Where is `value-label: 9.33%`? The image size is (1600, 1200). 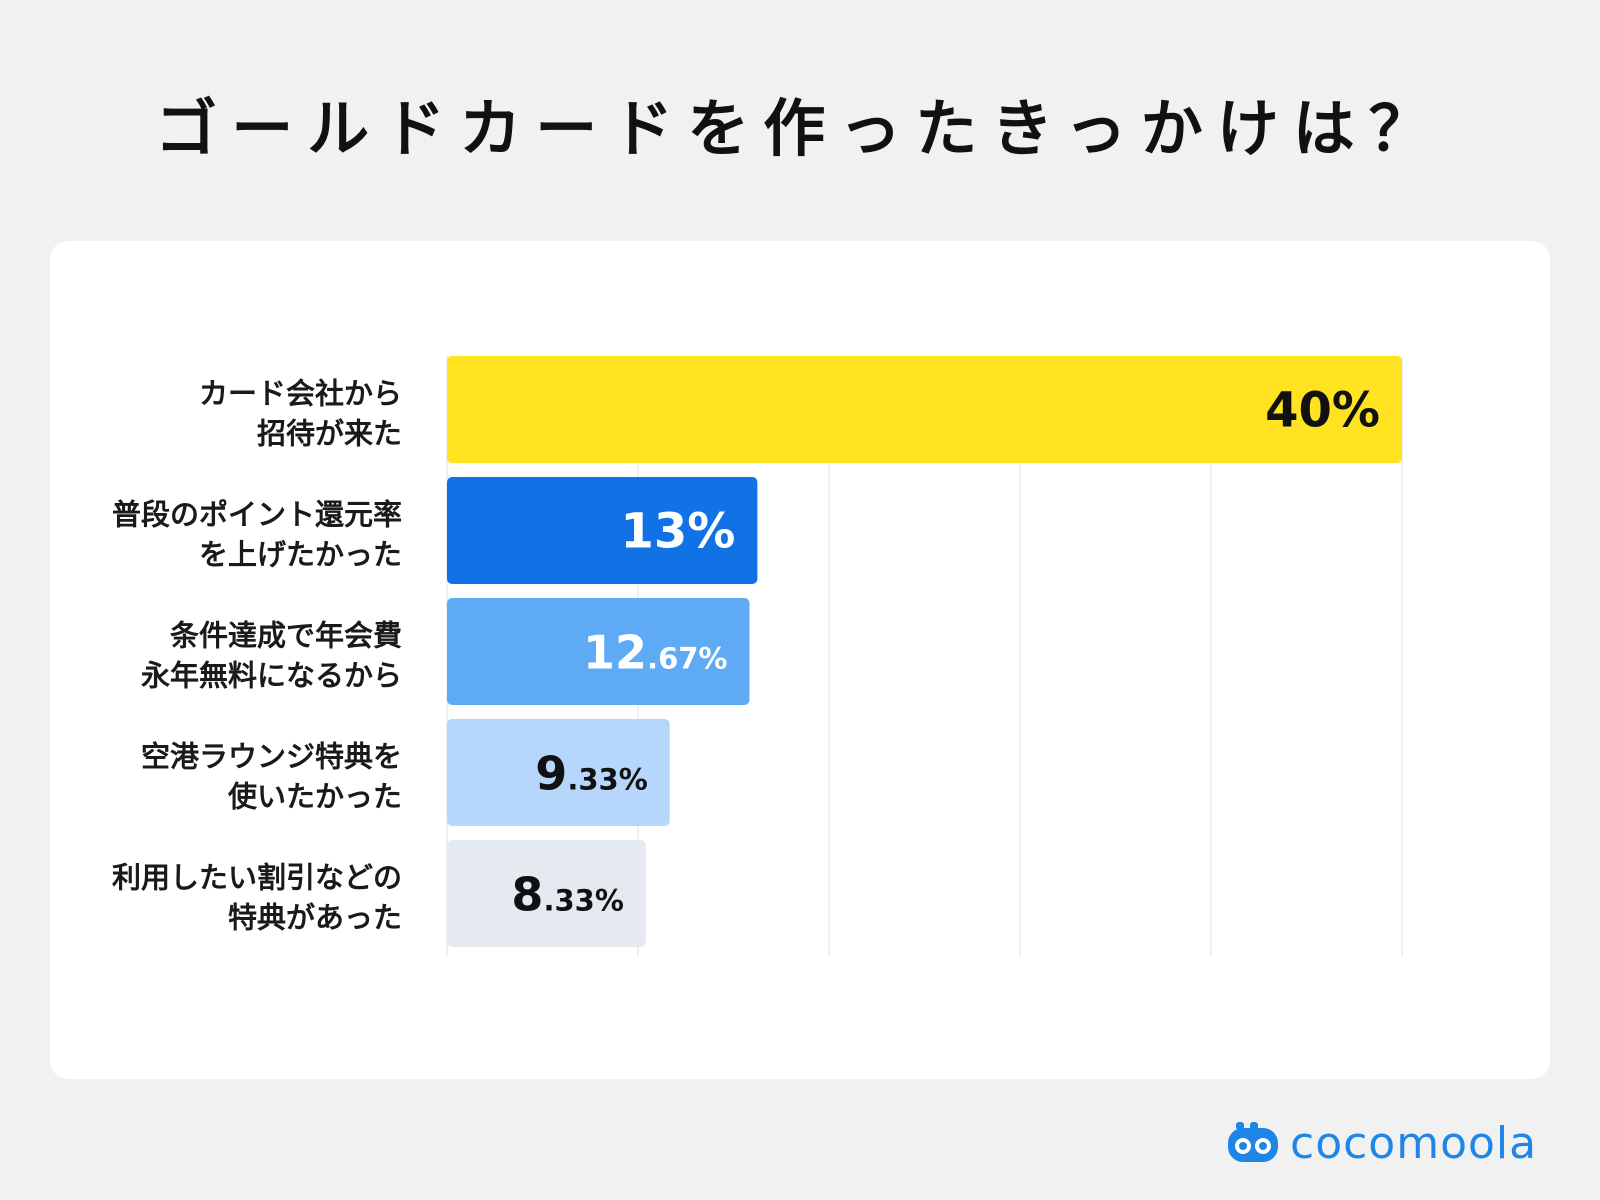
value-label: 9.33% is located at coordinates (591, 774).